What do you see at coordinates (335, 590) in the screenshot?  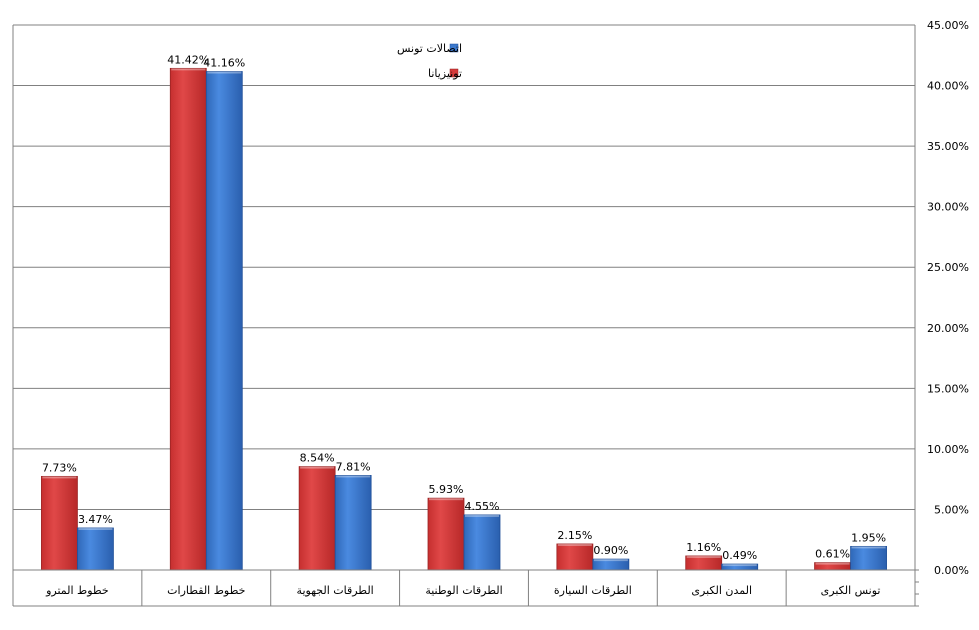 I see `category-label: الطرقات الجهوية` at bounding box center [335, 590].